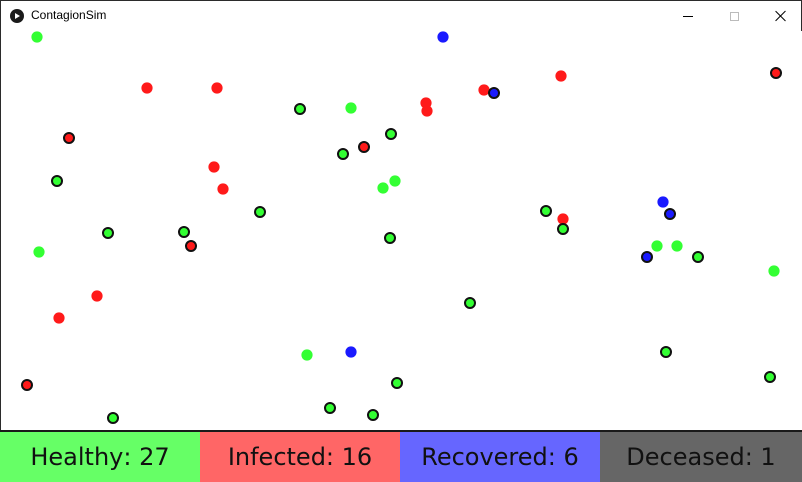 This screenshot has width=802, height=482. I want to click on deceased-value: 1, so click(768, 457).